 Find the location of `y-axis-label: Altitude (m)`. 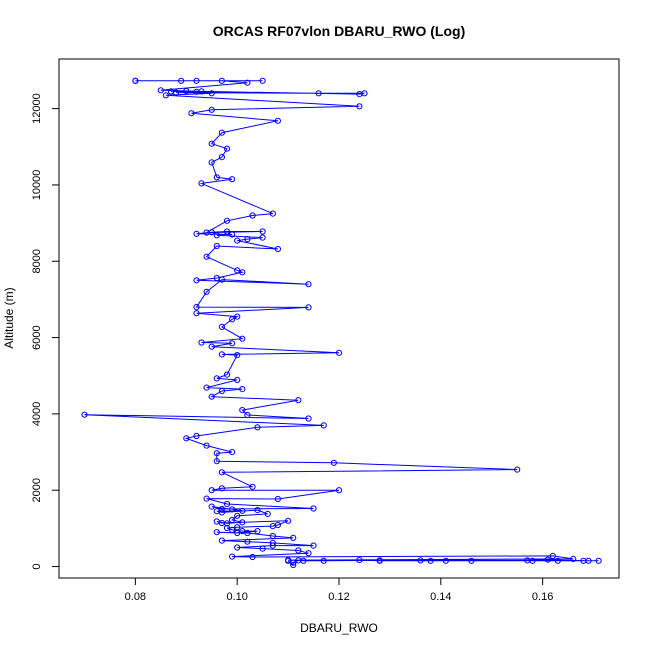

y-axis-label: Altitude (m) is located at coordinates (9, 317).